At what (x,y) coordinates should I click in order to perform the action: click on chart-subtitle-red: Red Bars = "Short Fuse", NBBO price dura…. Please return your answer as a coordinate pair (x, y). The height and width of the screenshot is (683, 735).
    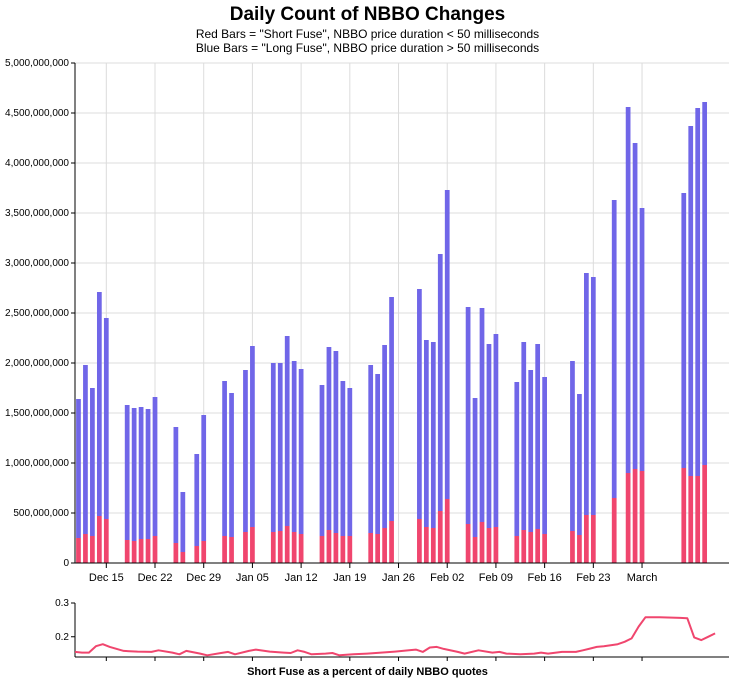
    Looking at the image, I should click on (367, 34).